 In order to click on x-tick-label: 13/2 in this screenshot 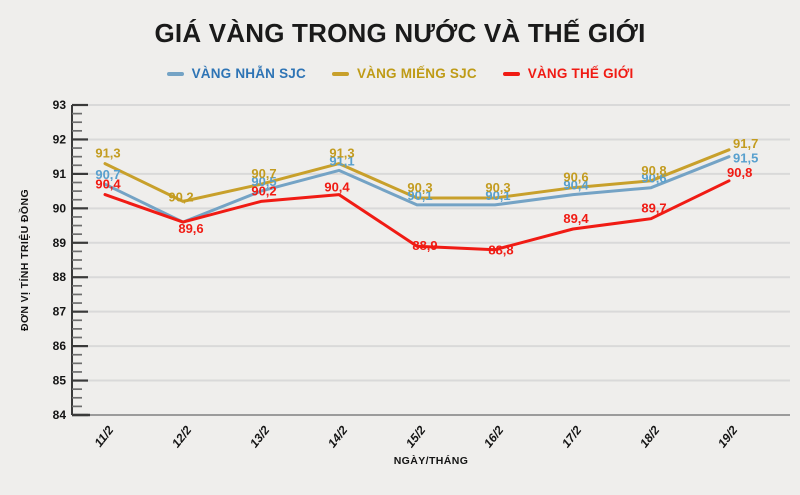, I will do `click(260, 436)`.